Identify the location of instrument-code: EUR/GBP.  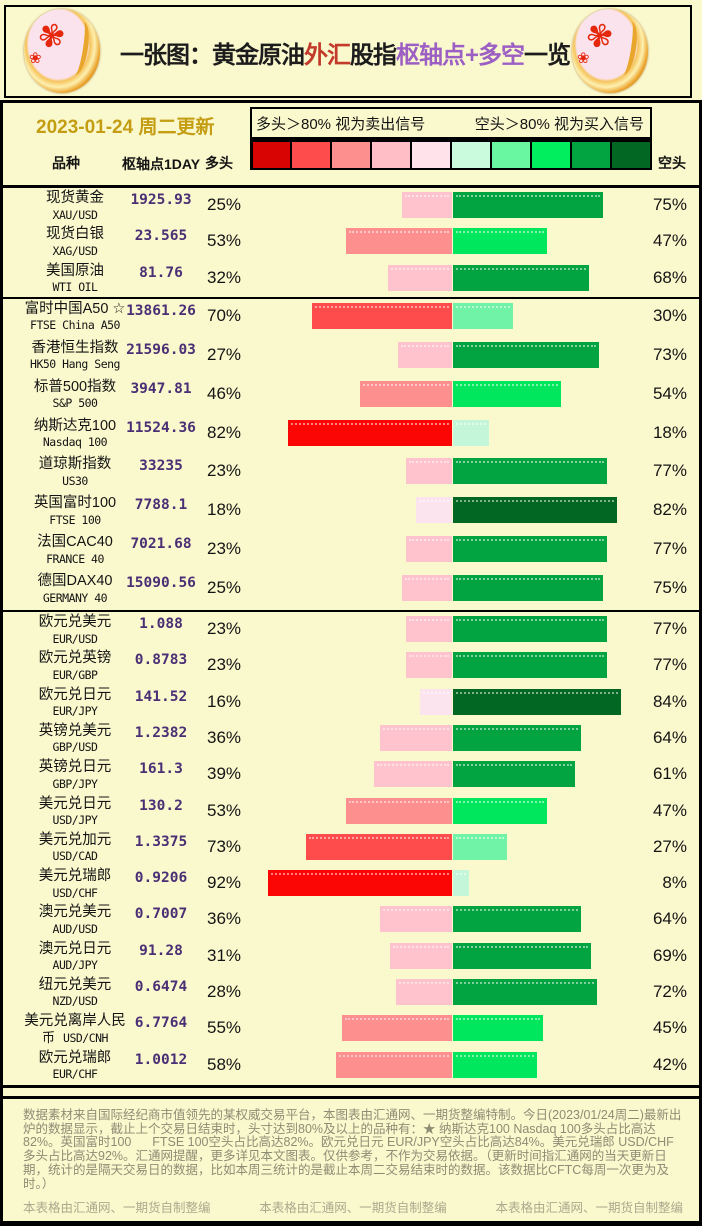
(75, 674).